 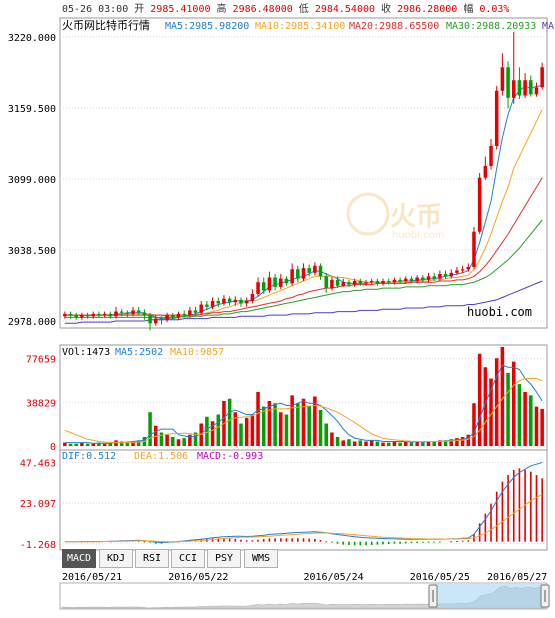 I want to click on tab-kdj: KDJ, so click(x=116, y=558).